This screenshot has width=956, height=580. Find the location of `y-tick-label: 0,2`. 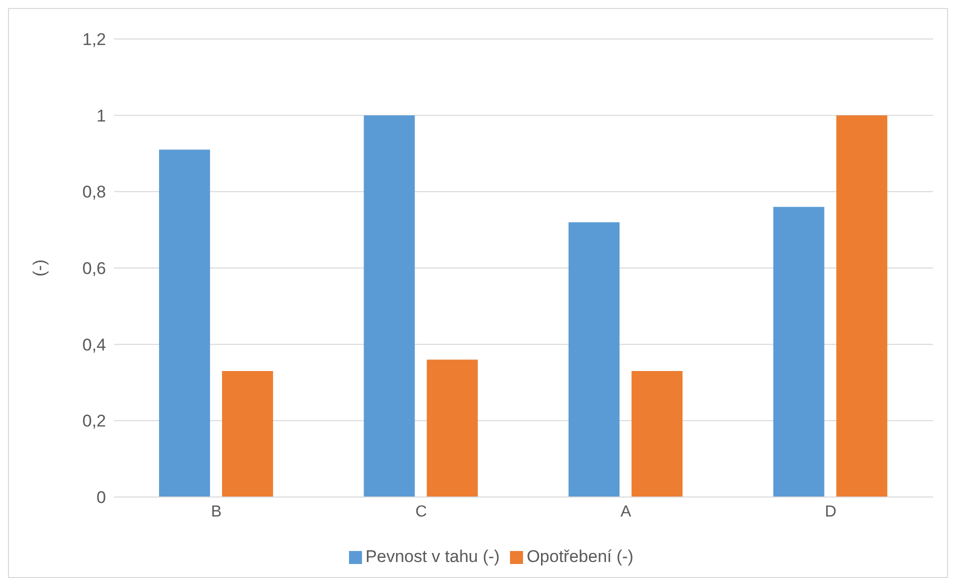

y-tick-label: 0,2 is located at coordinates (94, 421).